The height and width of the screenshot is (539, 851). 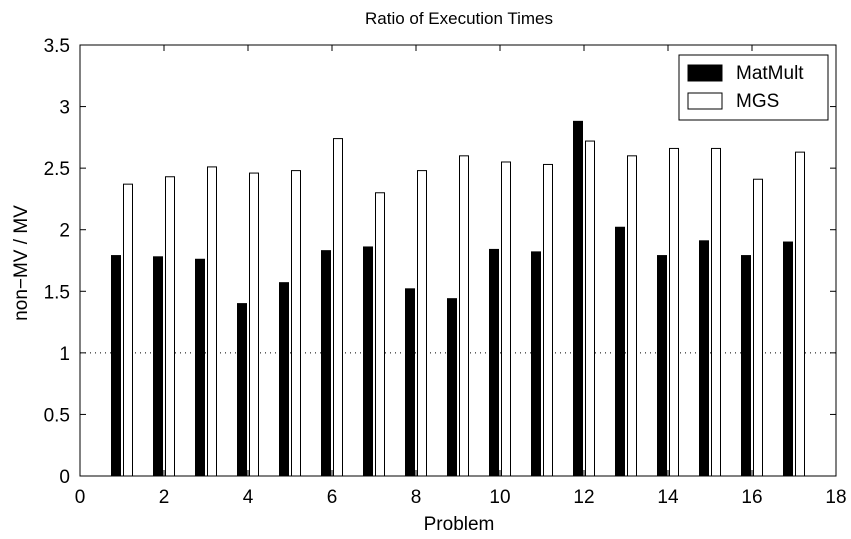 I want to click on x-tick-label: 18, so click(x=835, y=497).